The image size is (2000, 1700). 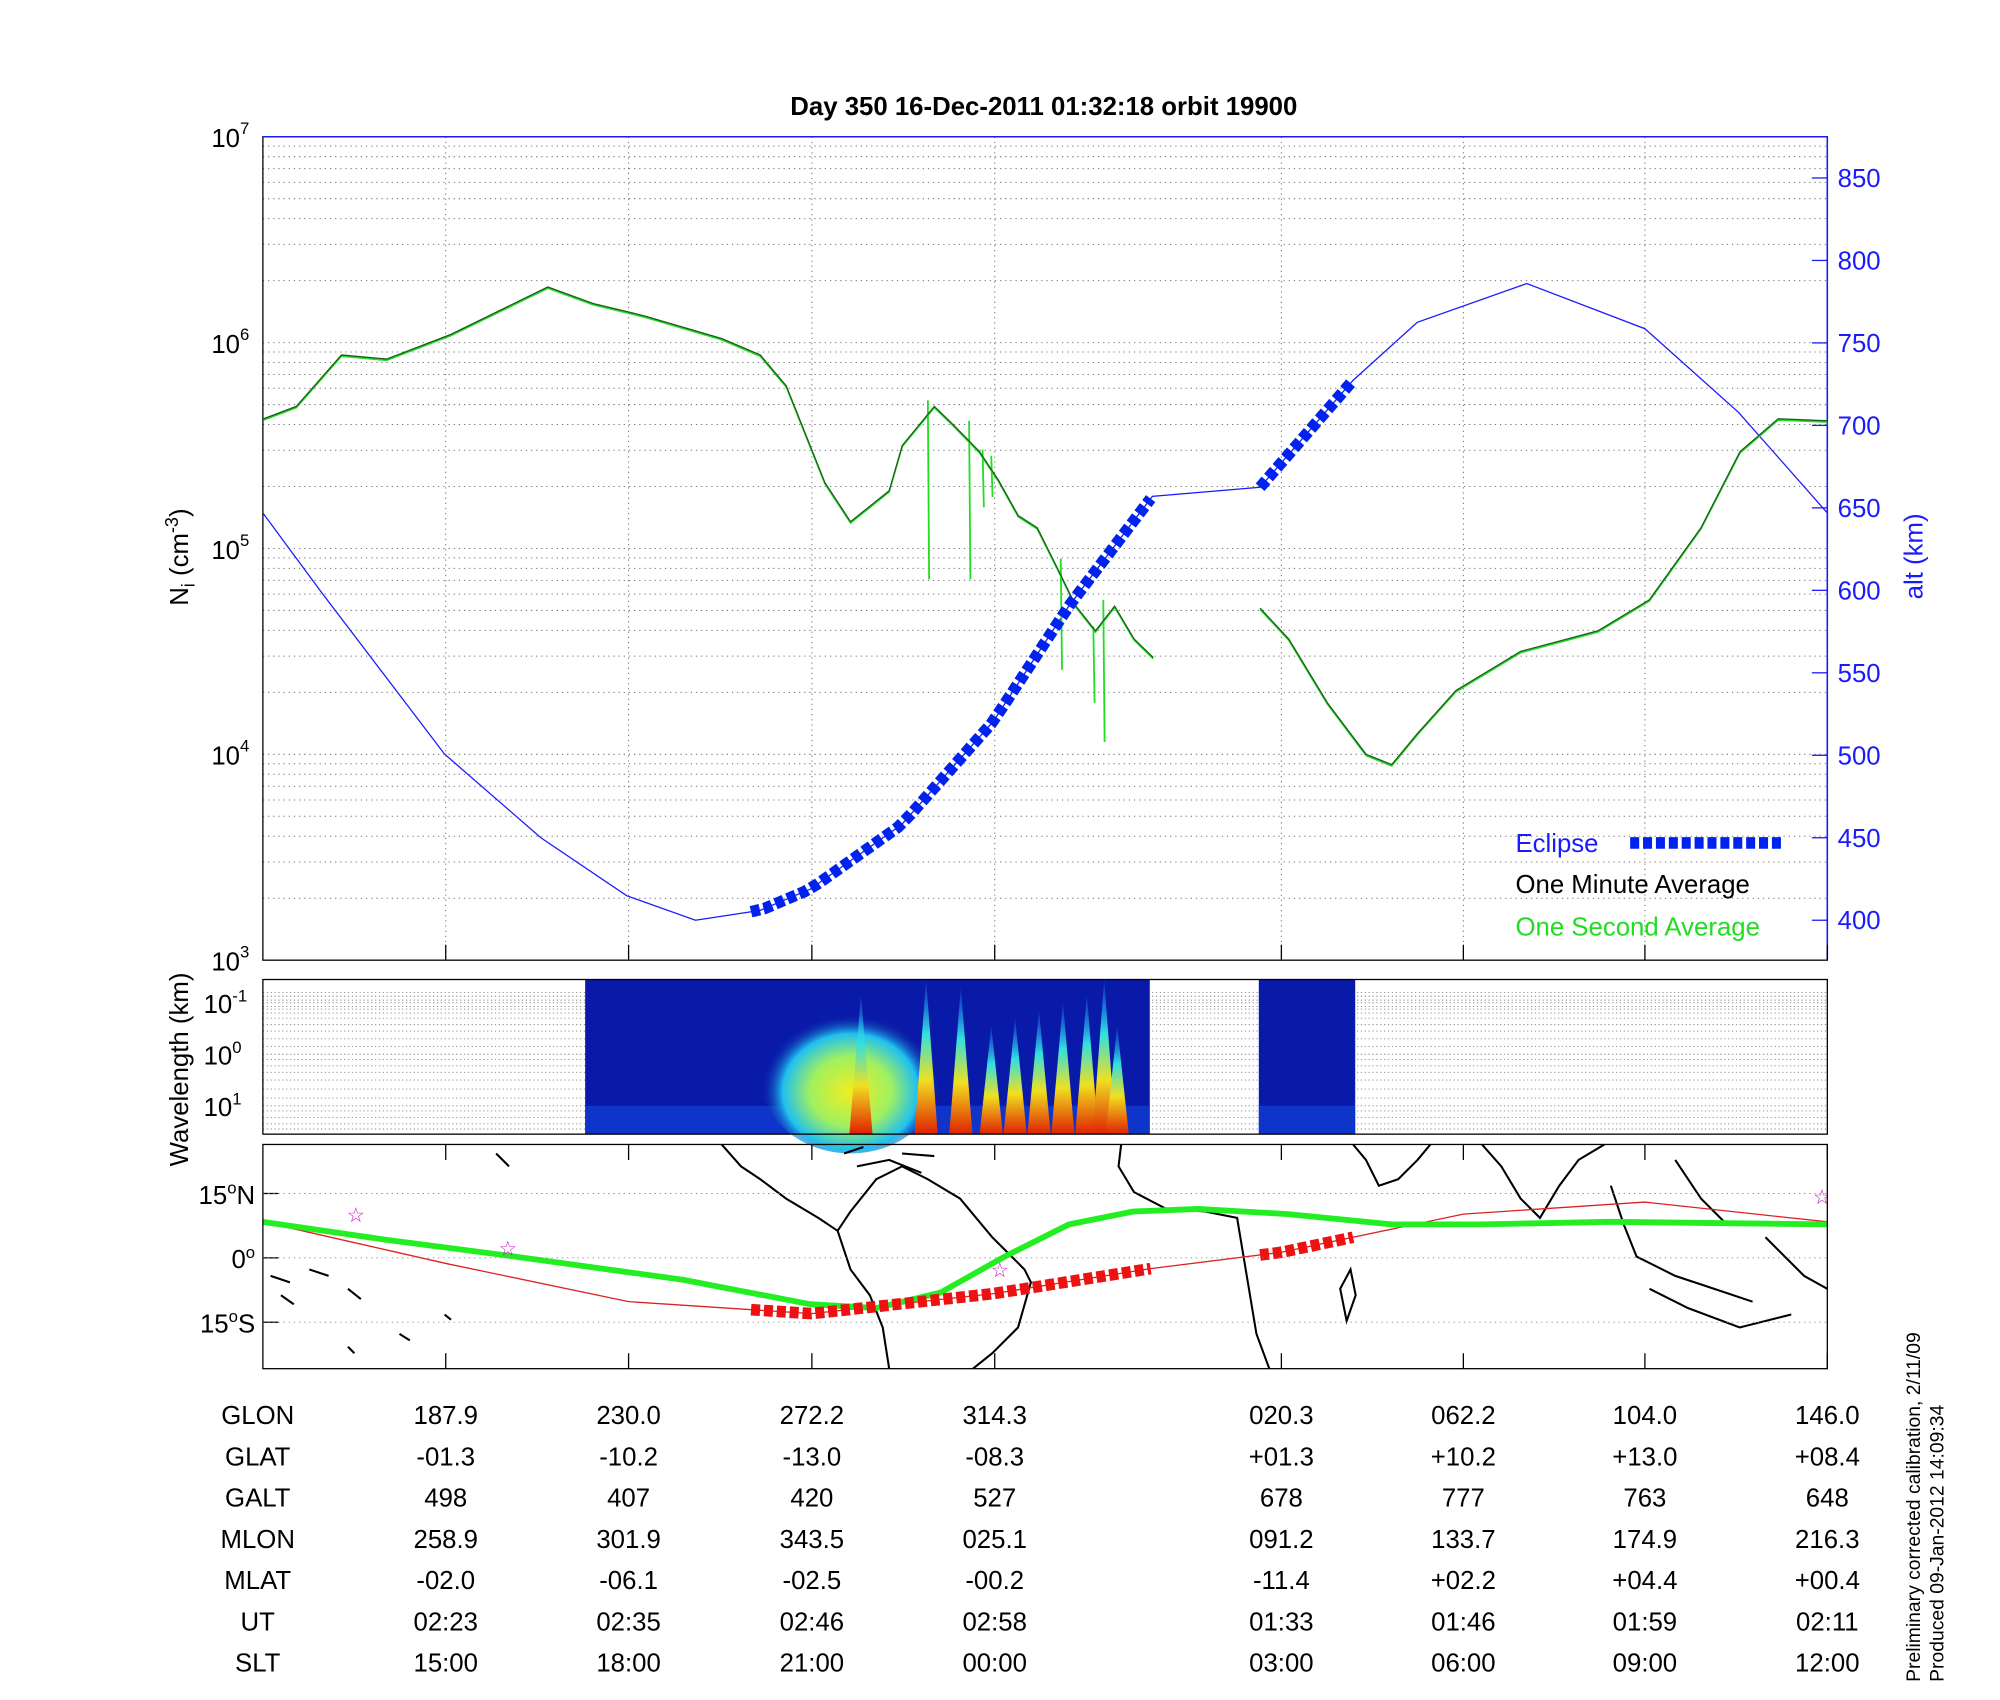 I want to click on table-cell: 12:00, so click(x=1827, y=1664).